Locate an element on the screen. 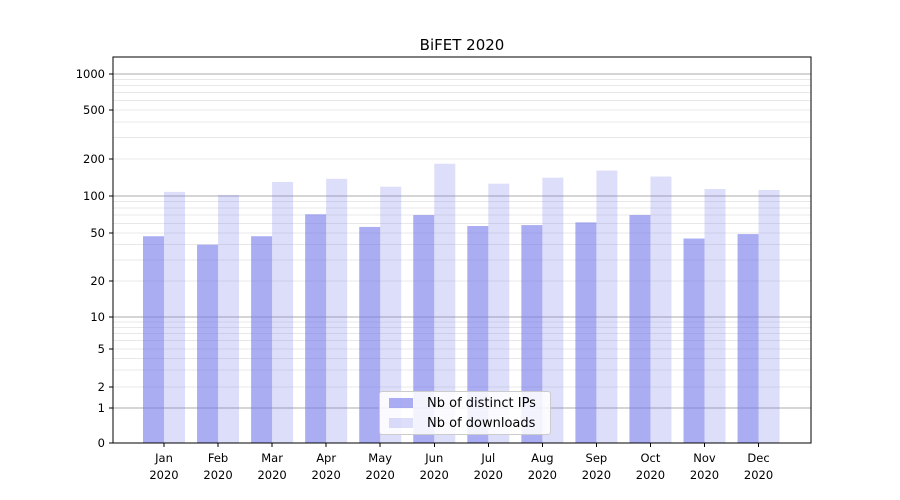 Image resolution: width=900 pixels, height=500 pixels. x-tick-label-month: Dec is located at coordinates (758, 458).